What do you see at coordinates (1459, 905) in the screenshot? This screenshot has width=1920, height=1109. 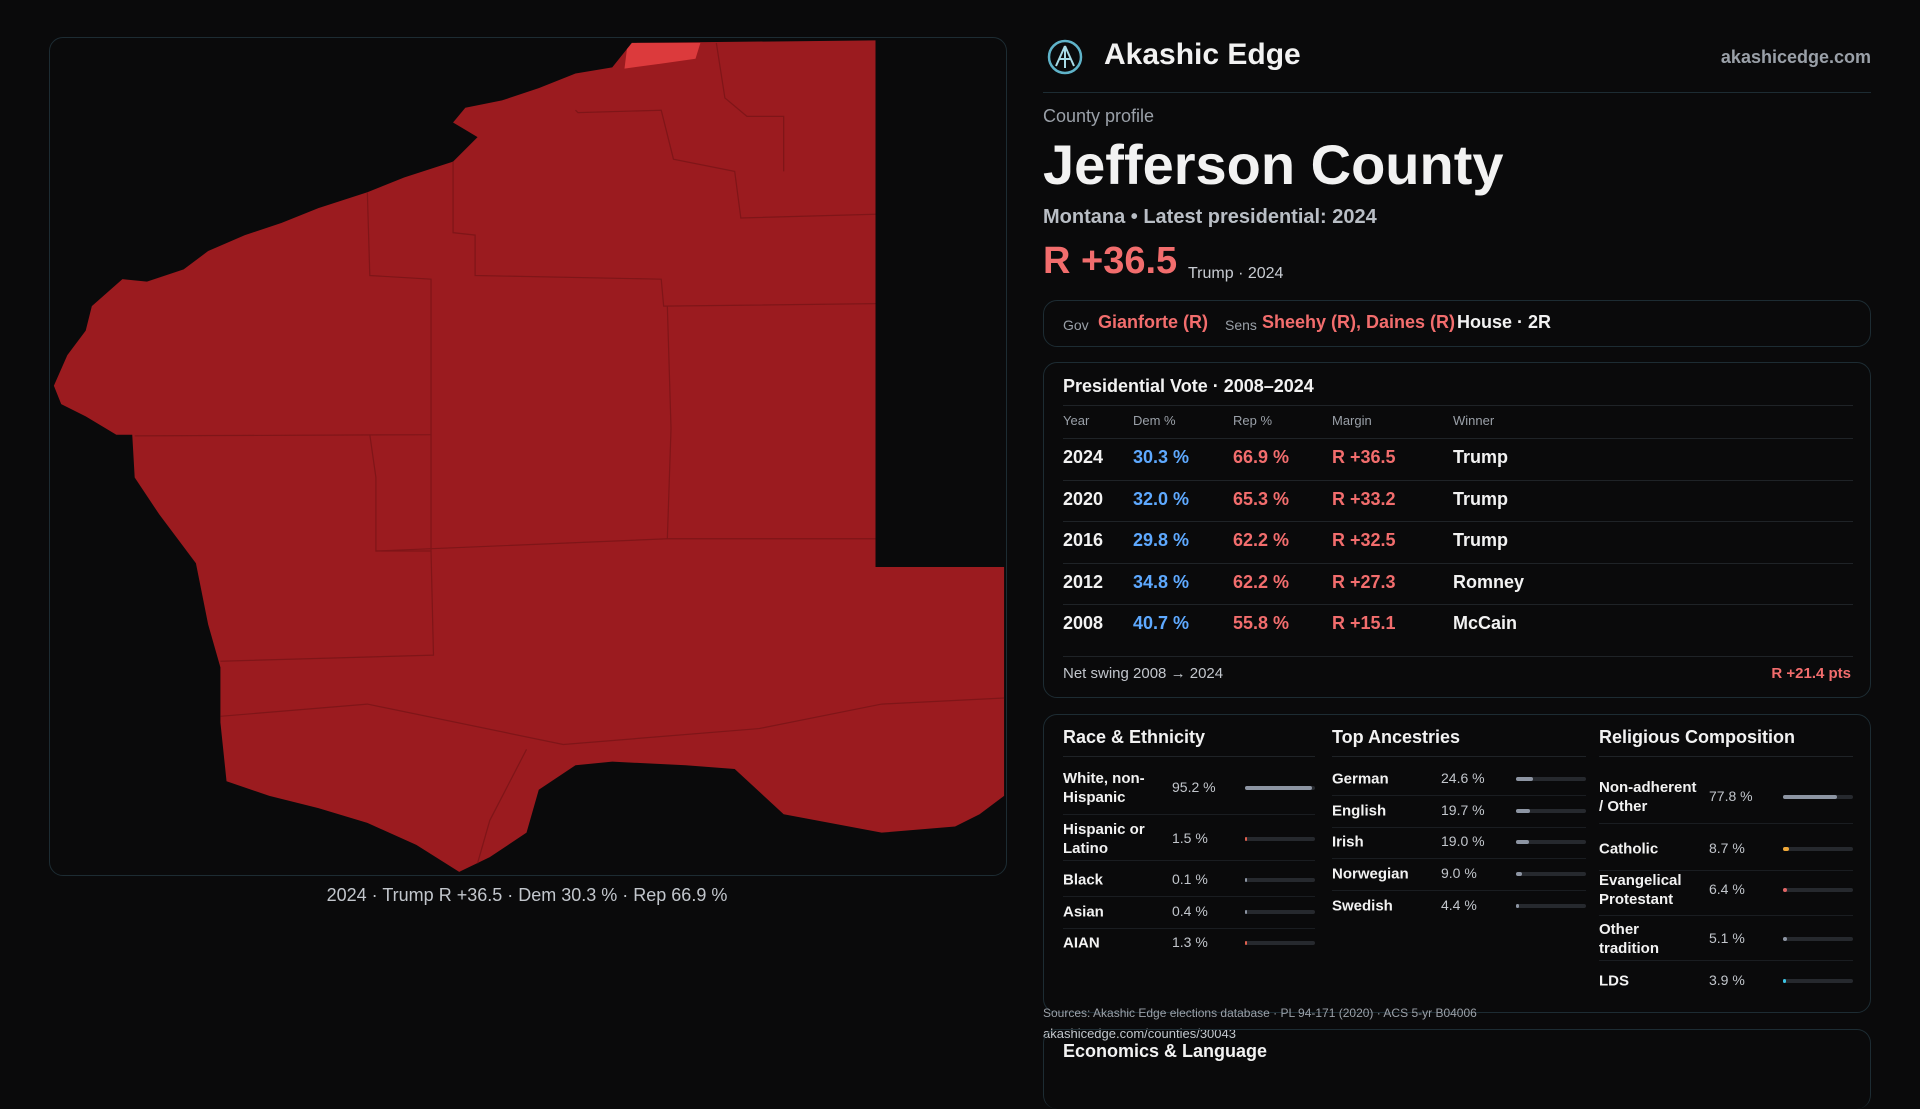 I see `item-value: 4.4 %` at bounding box center [1459, 905].